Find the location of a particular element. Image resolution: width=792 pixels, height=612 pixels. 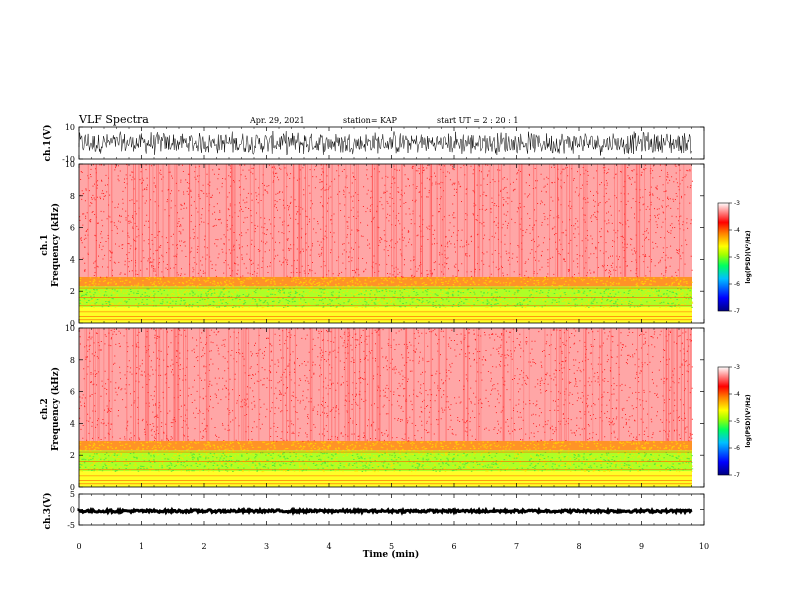

ch1-ylabel: ch.1(V) is located at coordinates (47, 143).